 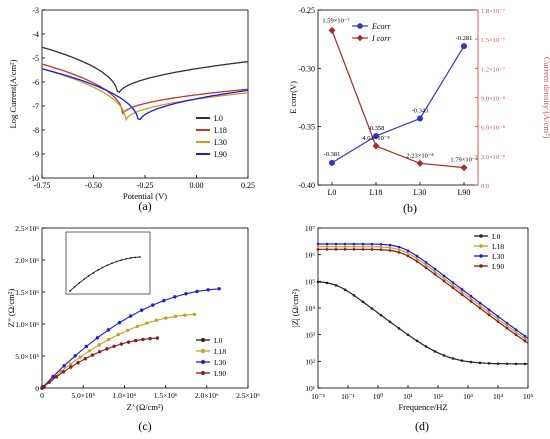 What do you see at coordinates (13, 93) in the screenshot?
I see `y-axis-label-a: Log Current(A/cm²)` at bounding box center [13, 93].